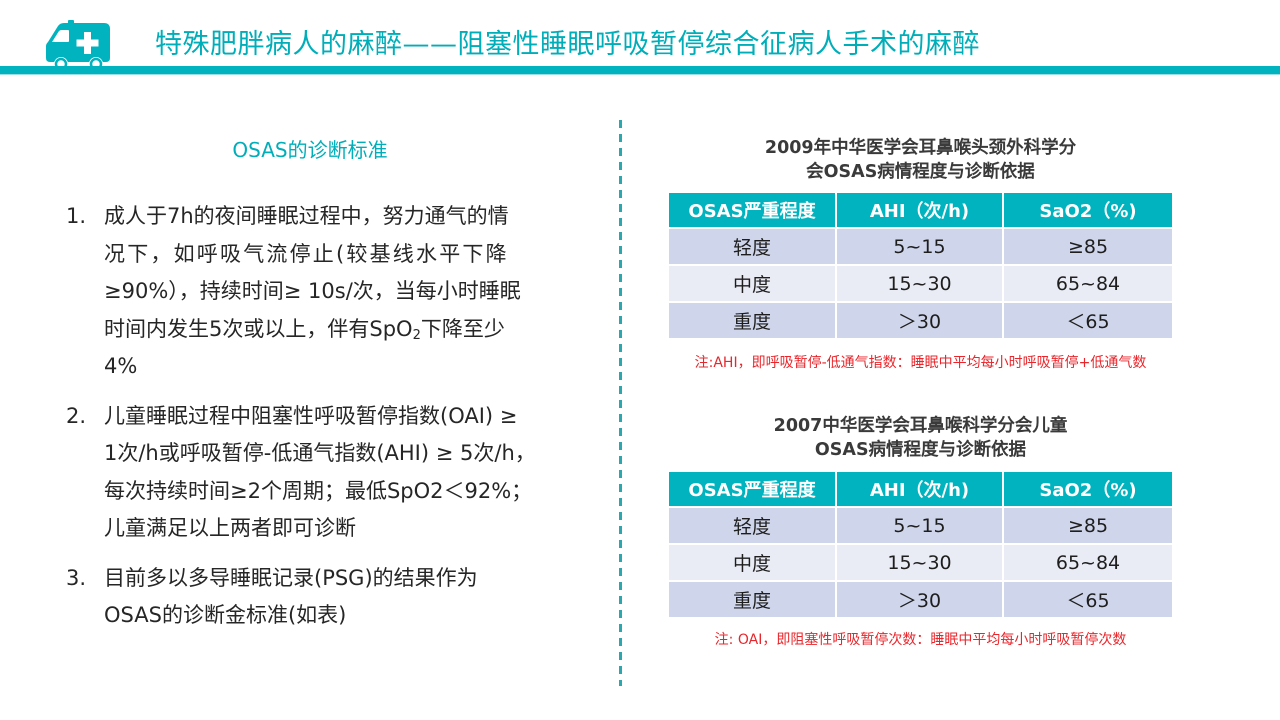  Describe the element at coordinates (640, 70) in the screenshot. I see `header-underline` at that location.